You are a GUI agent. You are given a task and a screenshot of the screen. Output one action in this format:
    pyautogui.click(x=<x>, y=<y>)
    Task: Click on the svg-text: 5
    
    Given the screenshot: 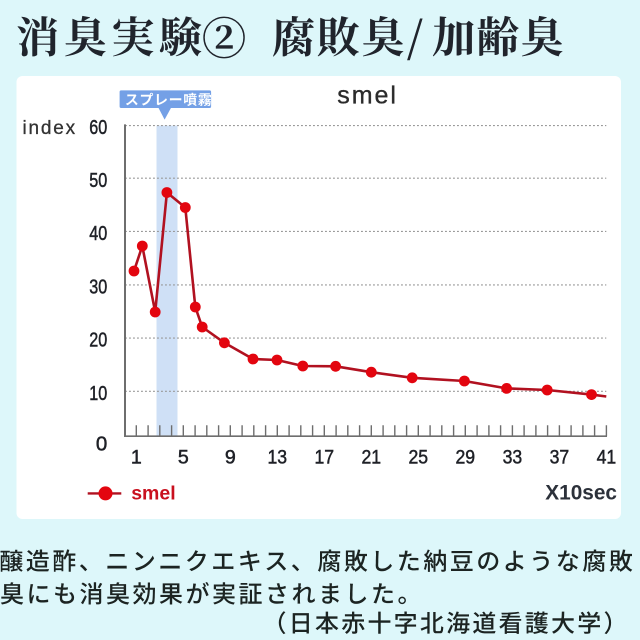 What is the action you would take?
    pyautogui.click(x=183, y=457)
    